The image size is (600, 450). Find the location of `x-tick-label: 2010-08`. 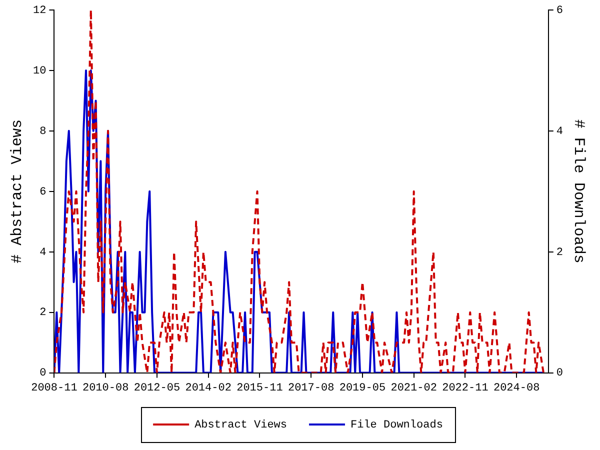

x-tick-label: 2010-08 is located at coordinates (105, 388).